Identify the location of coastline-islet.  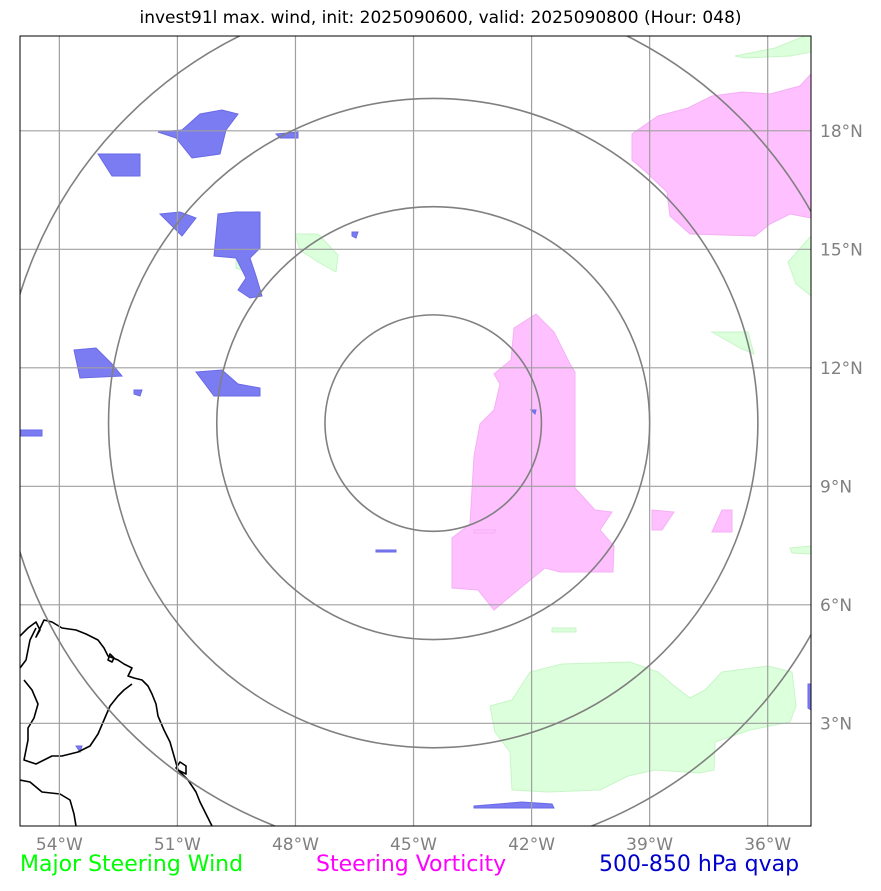
(111, 658).